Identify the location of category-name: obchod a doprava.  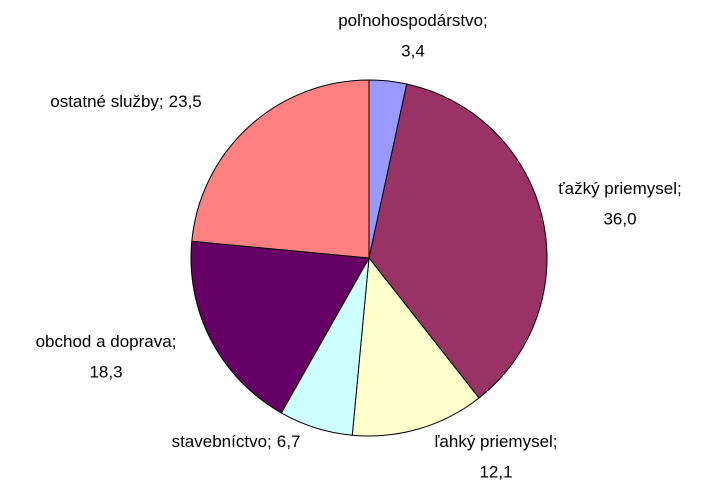
(104, 341).